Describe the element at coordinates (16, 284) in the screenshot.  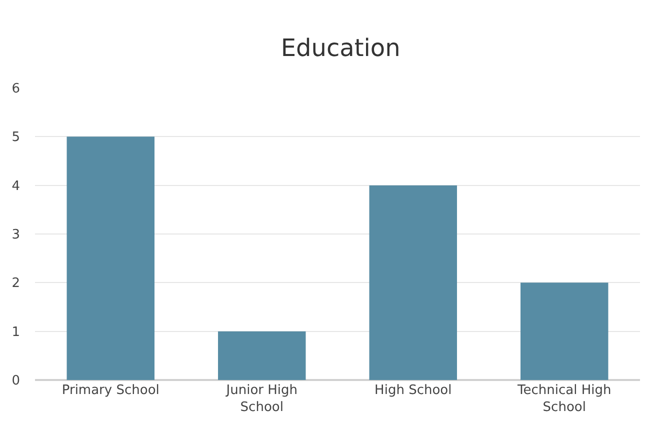
I see `y-tick-label: 2` at that location.